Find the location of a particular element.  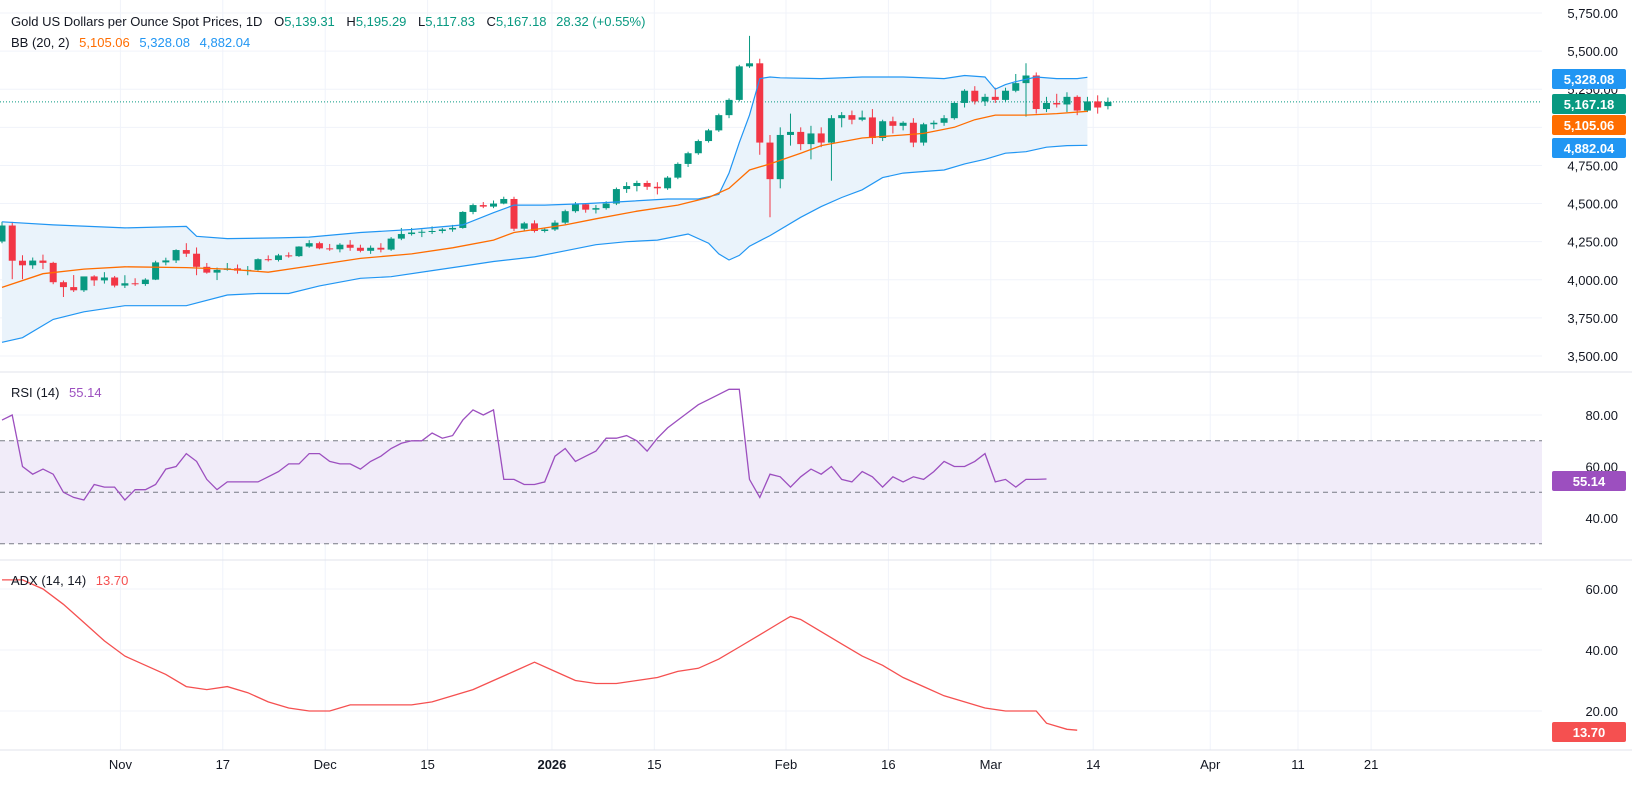

time-tick-label: 17 is located at coordinates (223, 764).